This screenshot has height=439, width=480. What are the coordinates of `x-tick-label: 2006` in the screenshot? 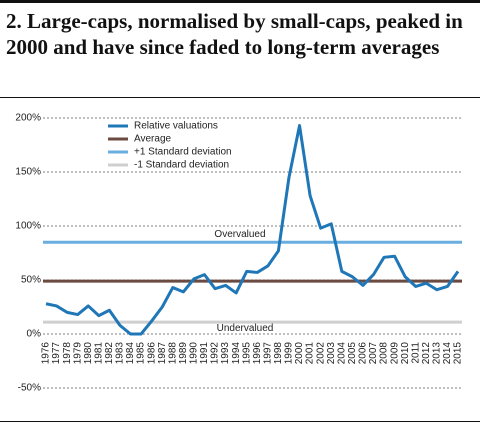 It's located at (363, 353).